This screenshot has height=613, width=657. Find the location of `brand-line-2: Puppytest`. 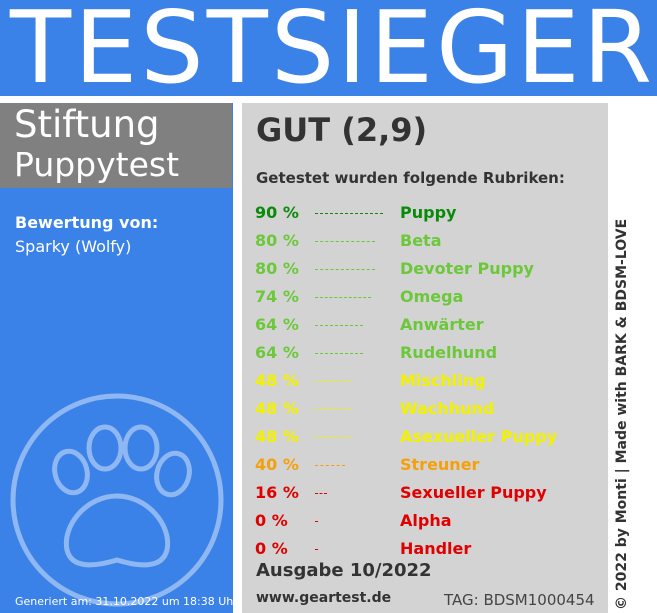

brand-line-2: Puppytest is located at coordinates (97, 164).